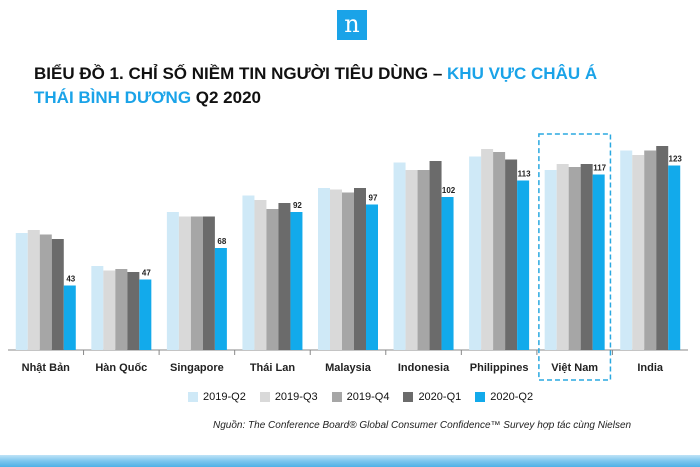 The width and height of the screenshot is (700, 467). I want to click on logo-letter: n, so click(352, 24).